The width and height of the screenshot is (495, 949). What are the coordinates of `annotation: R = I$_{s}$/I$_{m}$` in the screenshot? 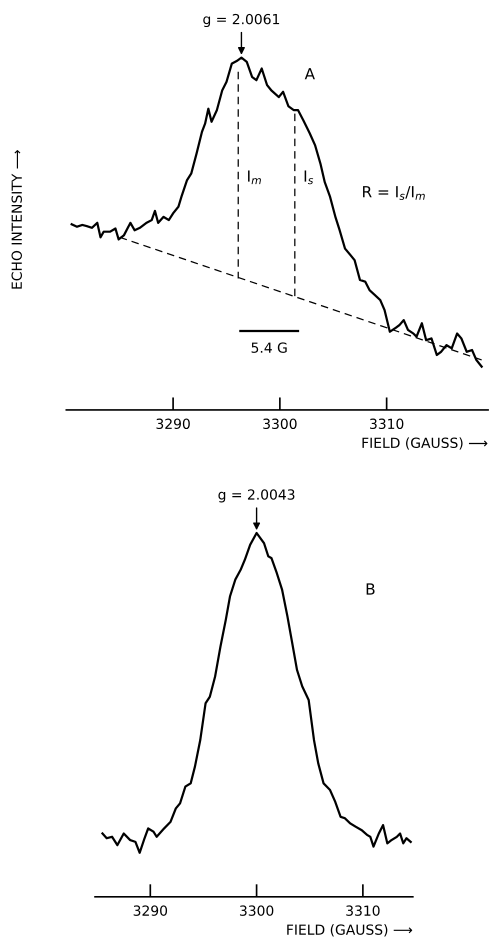 It's located at (394, 193).